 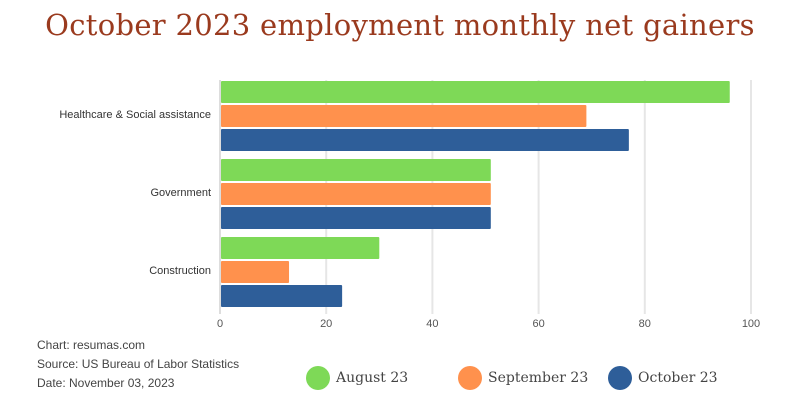 I want to click on category-label: Government, so click(x=180, y=193).